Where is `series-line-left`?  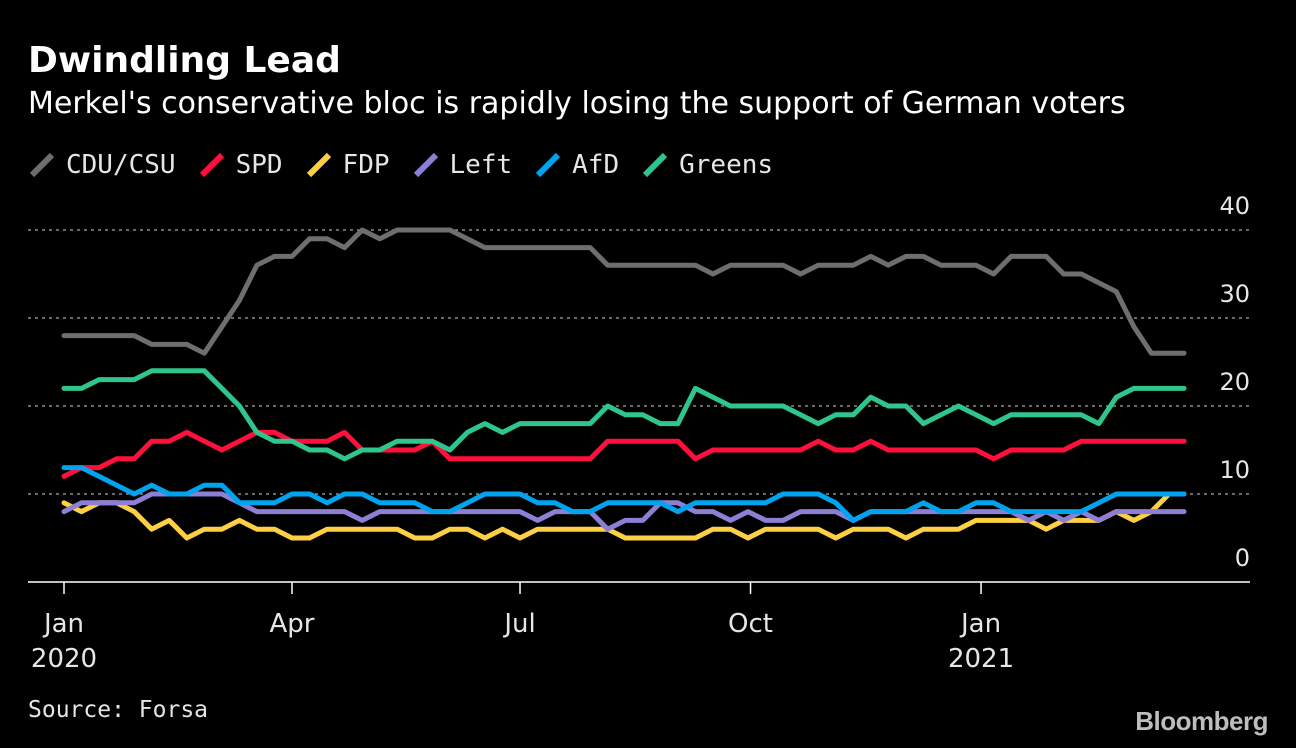 series-line-left is located at coordinates (624, 511).